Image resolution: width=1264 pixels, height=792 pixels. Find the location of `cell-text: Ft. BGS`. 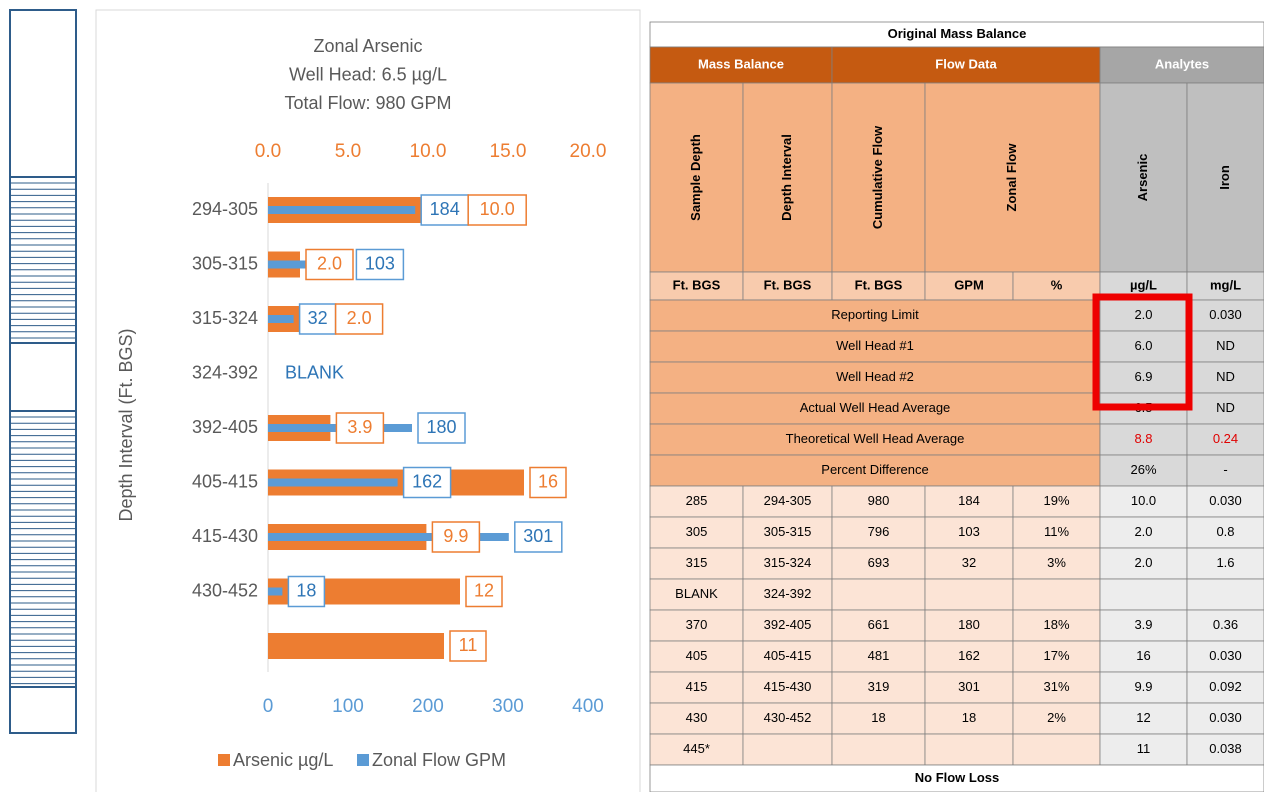

cell-text: Ft. BGS is located at coordinates (788, 284).